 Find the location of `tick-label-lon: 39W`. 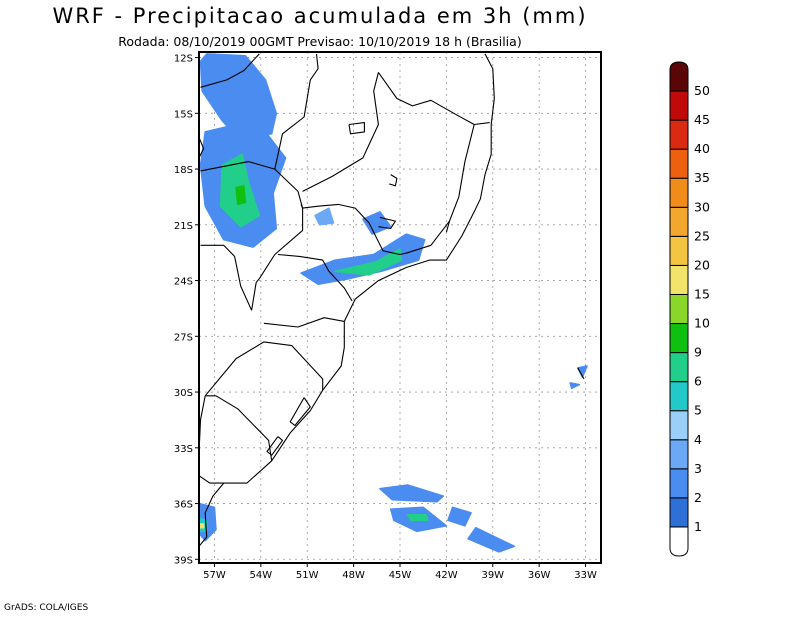

tick-label-lon: 39W is located at coordinates (492, 575).